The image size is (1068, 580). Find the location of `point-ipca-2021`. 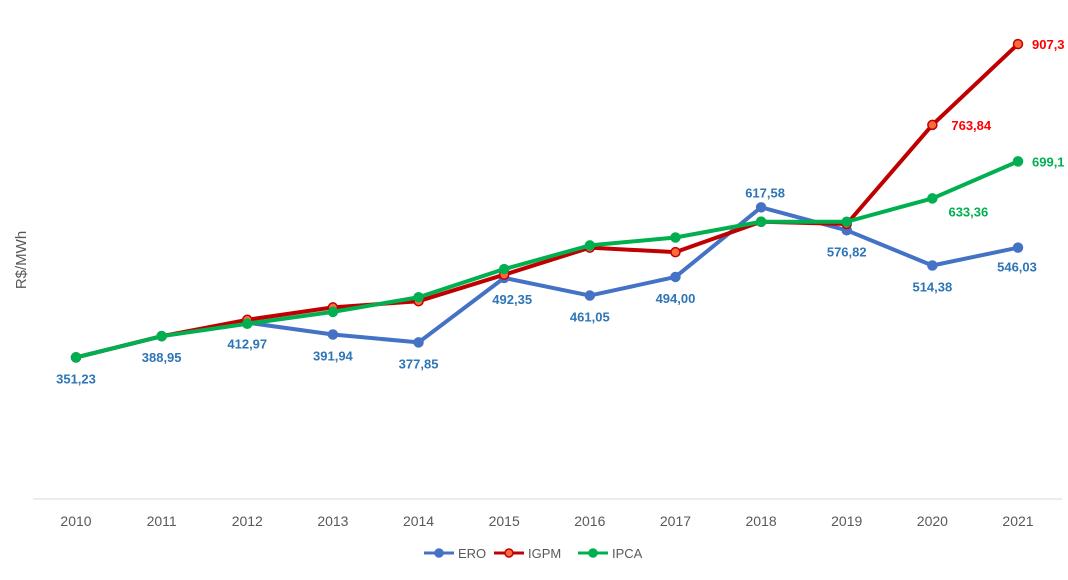

point-ipca-2021 is located at coordinates (1018, 161).